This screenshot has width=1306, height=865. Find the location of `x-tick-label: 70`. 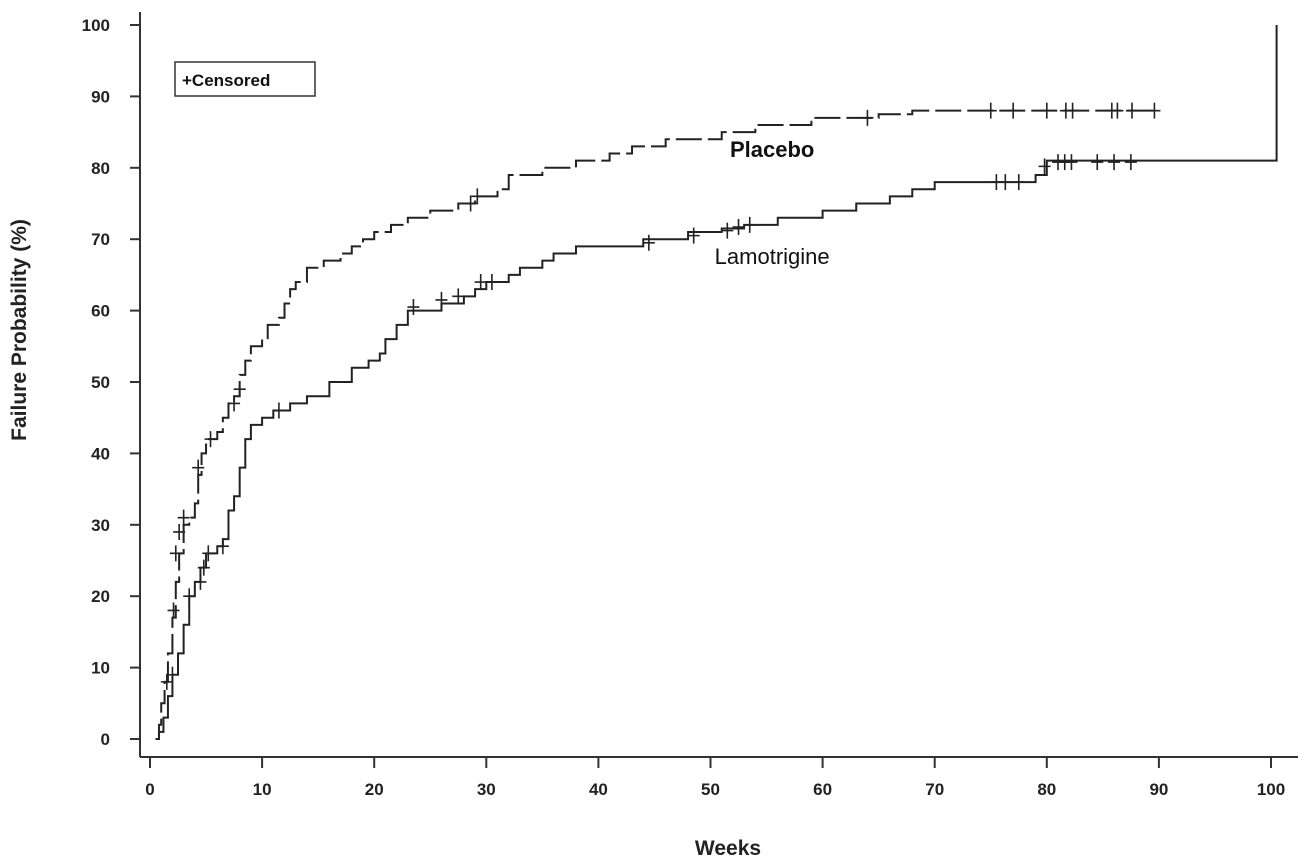

x-tick-label: 70 is located at coordinates (934, 789).